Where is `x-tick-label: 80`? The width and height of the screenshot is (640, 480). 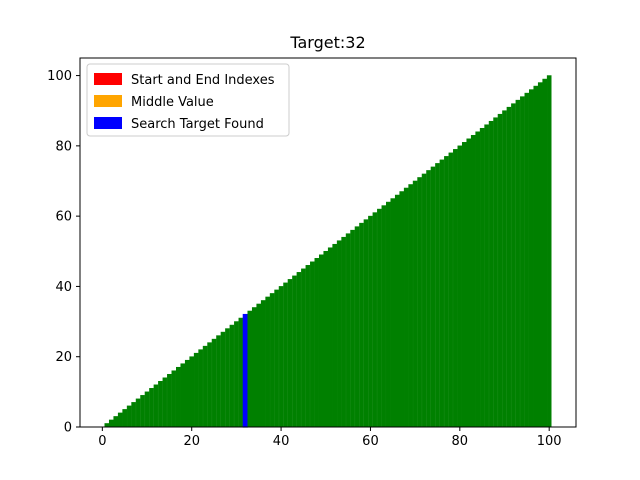
x-tick-label: 80 is located at coordinates (460, 441).